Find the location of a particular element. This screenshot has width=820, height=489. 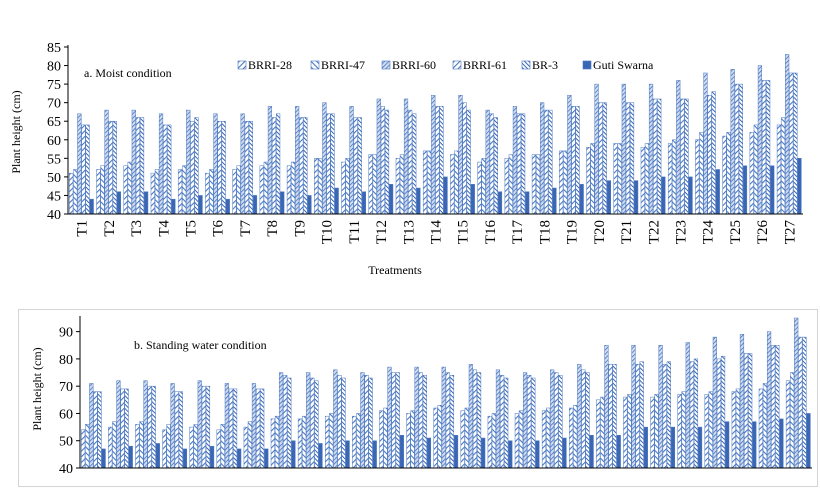

bar-brri-47-t26 is located at coordinates (755, 169).